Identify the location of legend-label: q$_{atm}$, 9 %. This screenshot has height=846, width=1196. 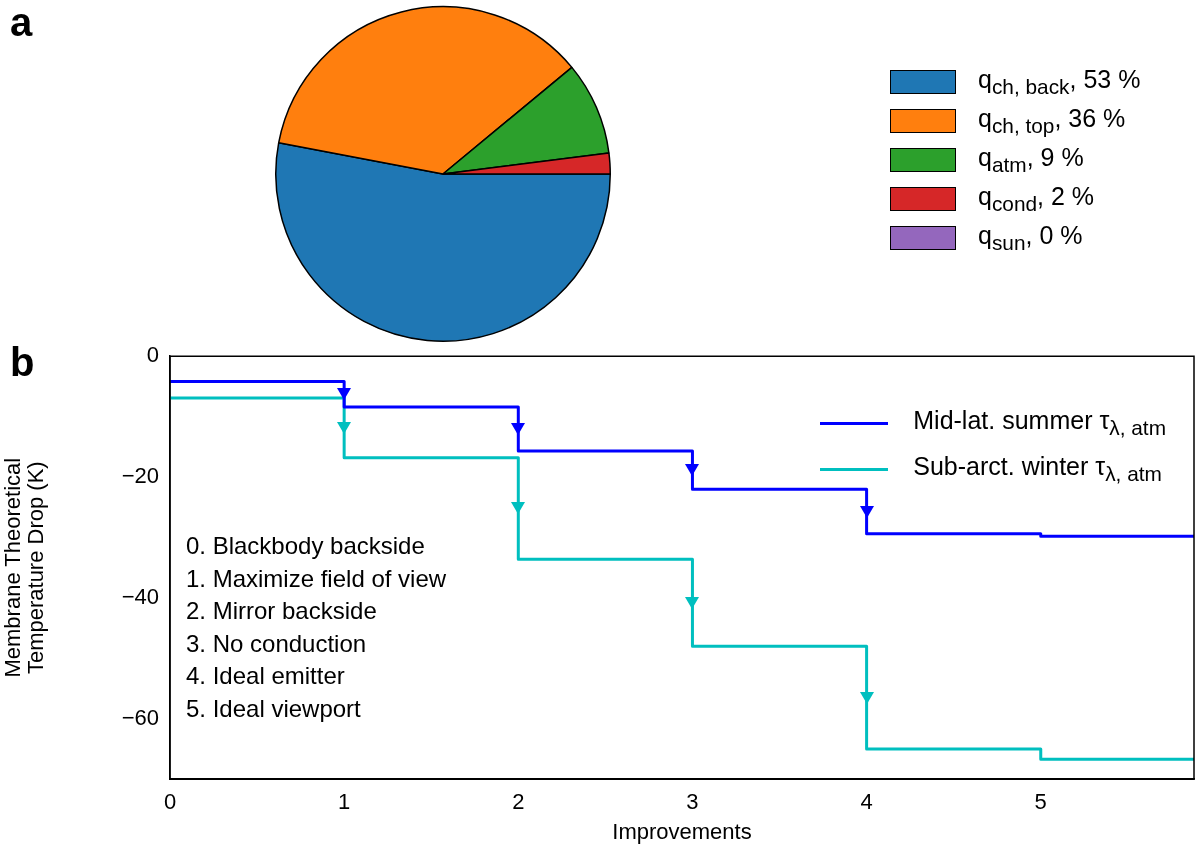
(1031, 159).